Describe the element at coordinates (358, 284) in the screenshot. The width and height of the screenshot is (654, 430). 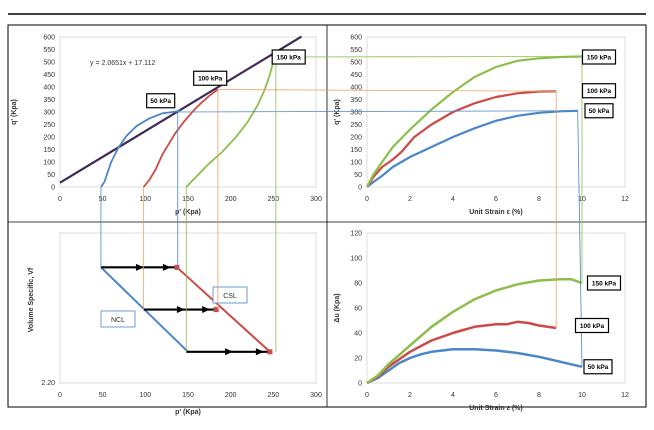
I see `y-tick-label: 80` at that location.